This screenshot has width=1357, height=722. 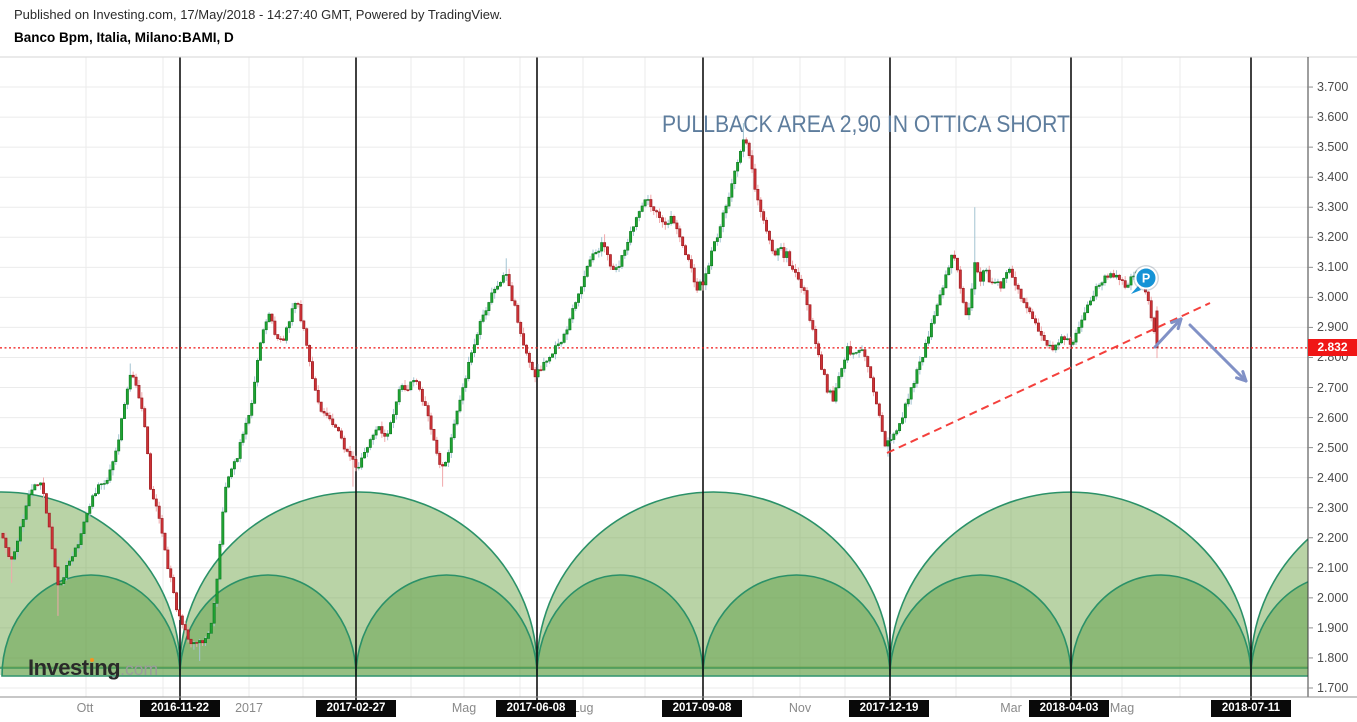 What do you see at coordinates (1333, 267) in the screenshot?
I see `price-tick-label: 3.100` at bounding box center [1333, 267].